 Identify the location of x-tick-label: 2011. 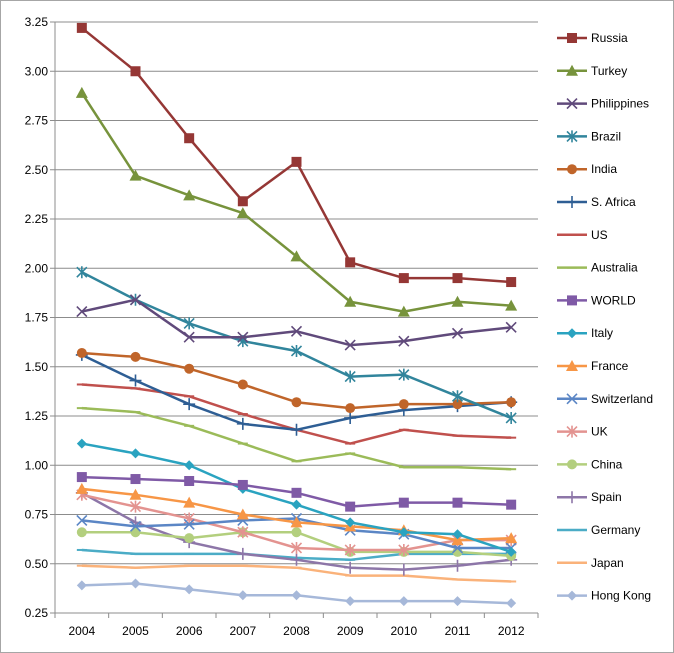
(458, 631).